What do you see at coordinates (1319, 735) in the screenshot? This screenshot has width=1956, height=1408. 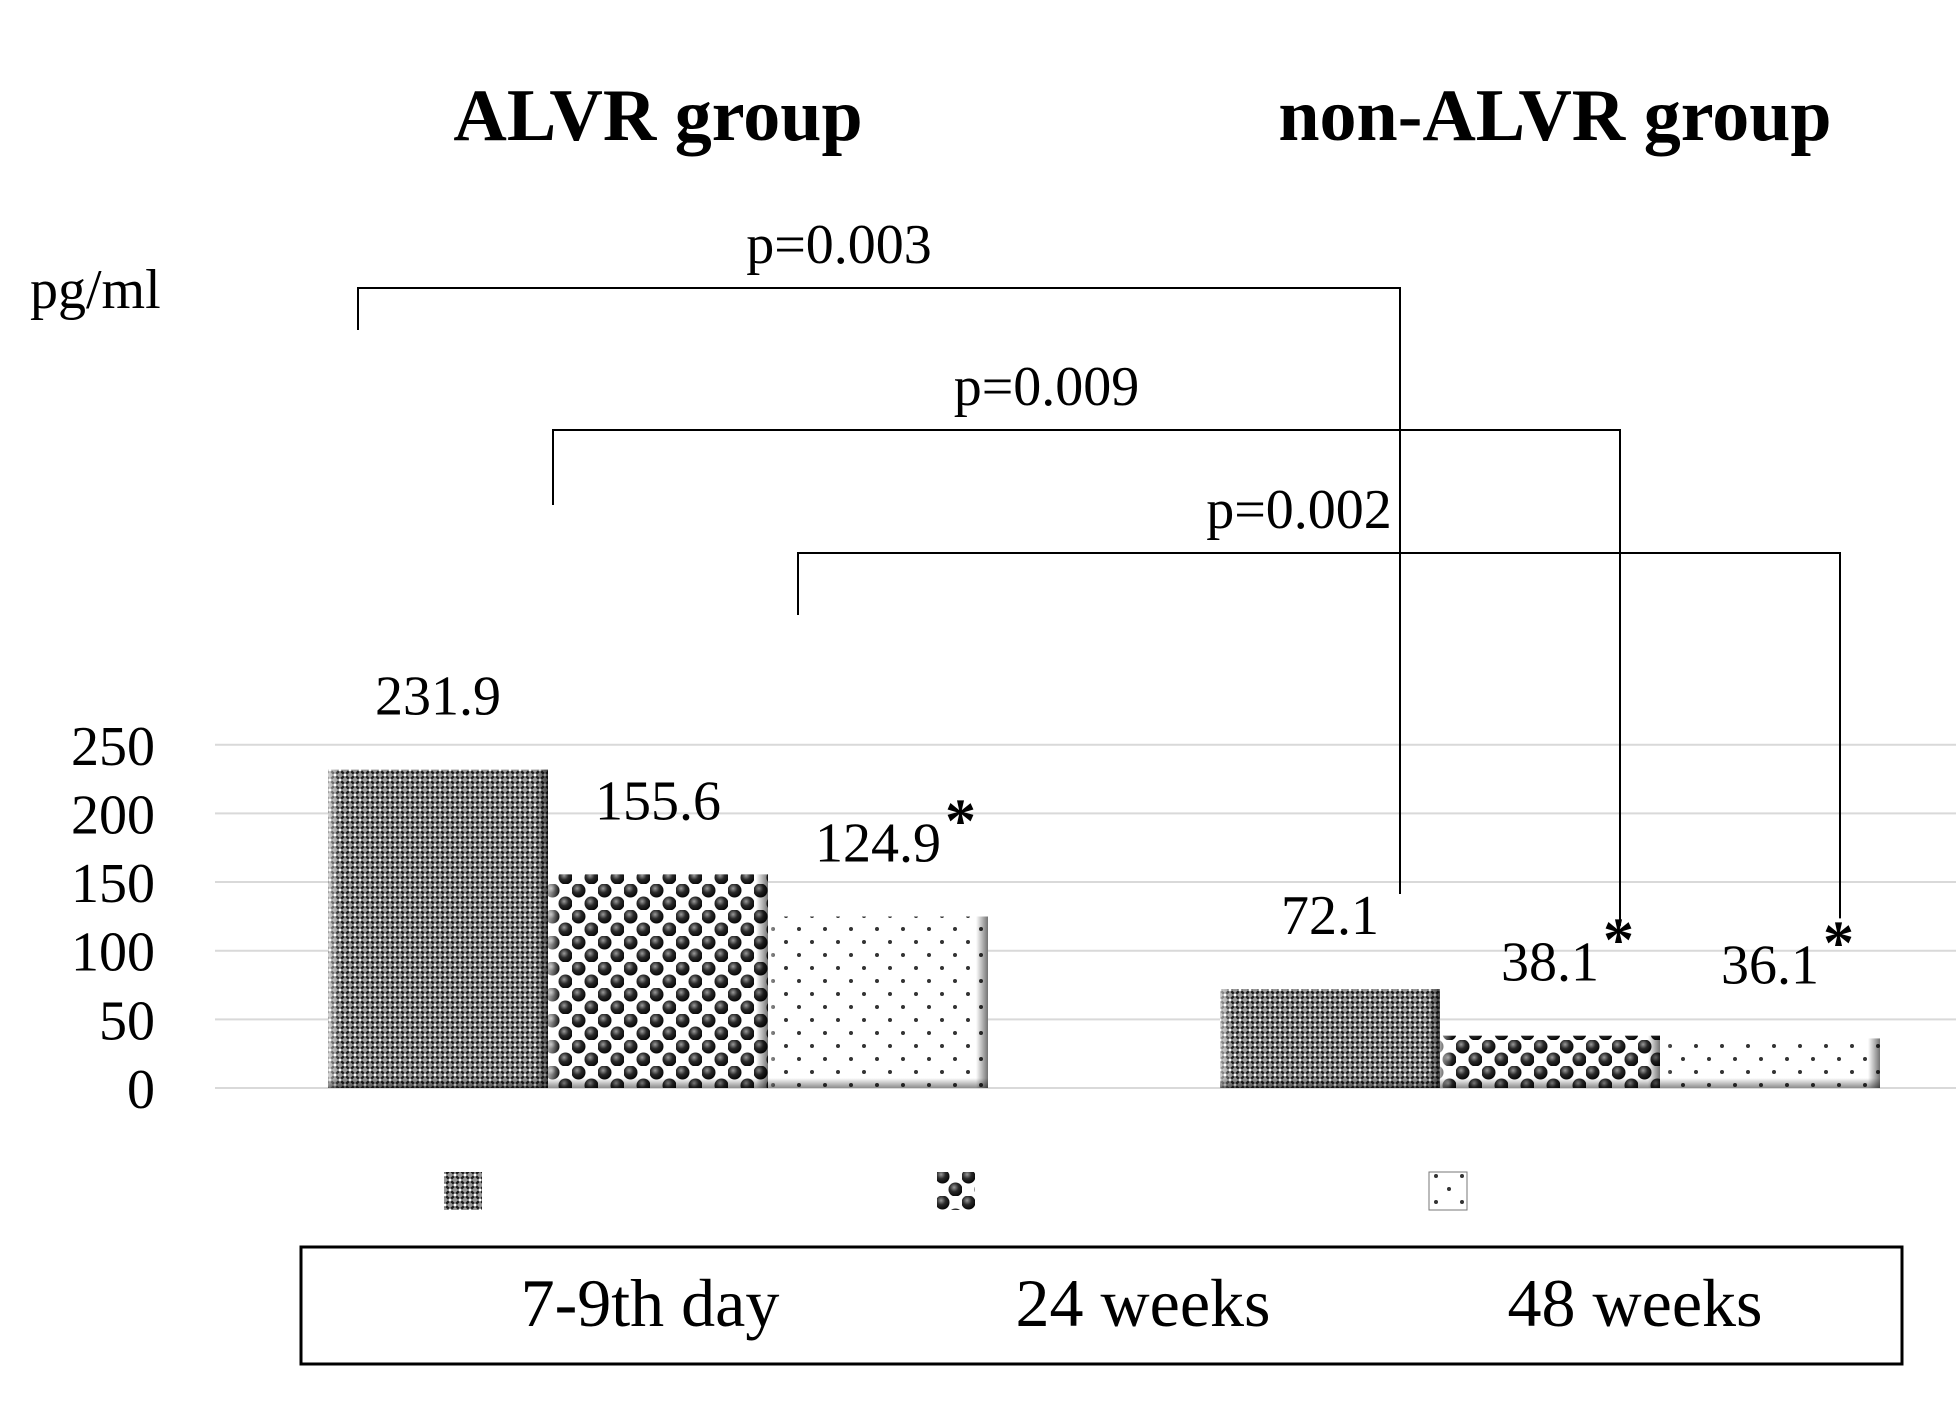 I see `bracket-line` at bounding box center [1319, 735].